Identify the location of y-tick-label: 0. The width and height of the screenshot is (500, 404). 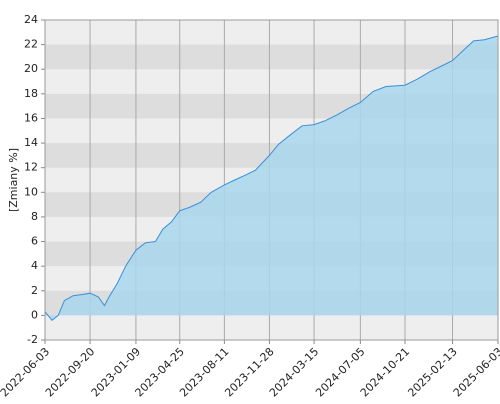
(34, 314).